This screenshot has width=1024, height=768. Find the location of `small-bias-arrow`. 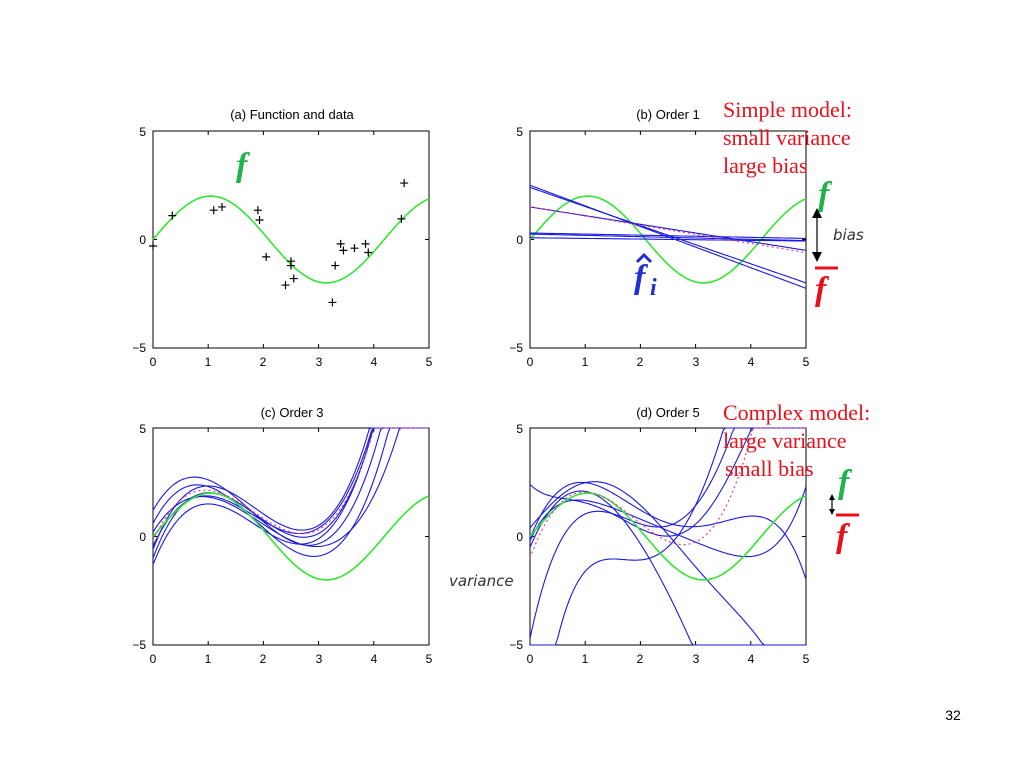

small-bias-arrow is located at coordinates (832, 504).